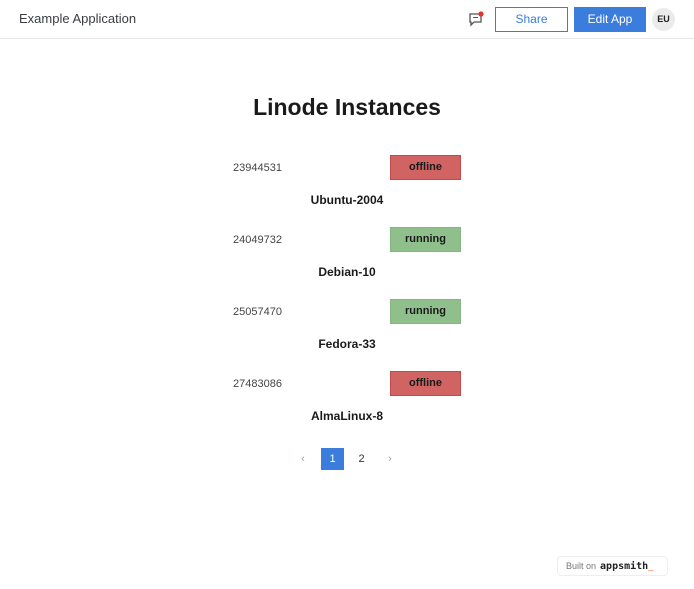 The image size is (694, 589). Describe the element at coordinates (347, 200) in the screenshot. I see `instance-label: Ubuntu-2004` at that location.